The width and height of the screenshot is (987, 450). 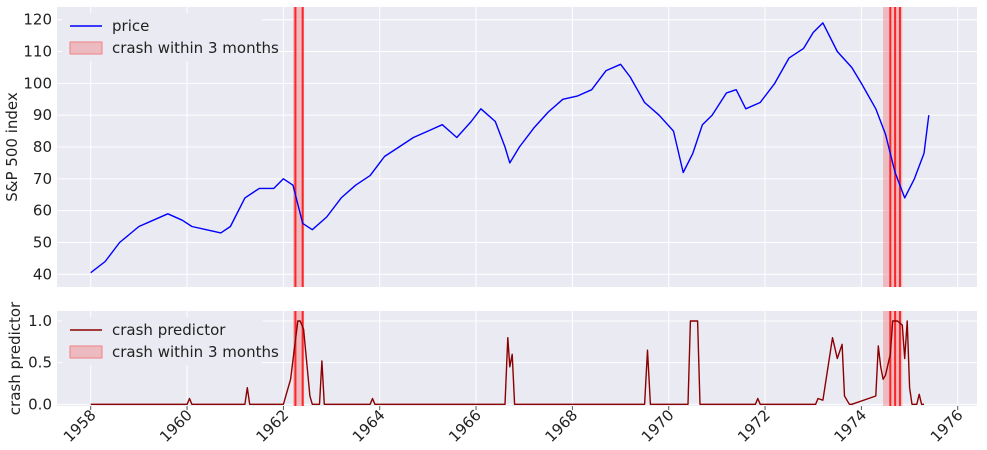 I want to click on y-tick-label: 70, so click(x=42, y=179).